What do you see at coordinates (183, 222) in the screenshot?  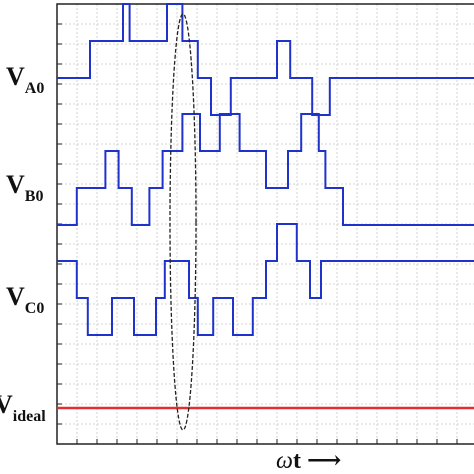 I see `highlight-ellipse` at bounding box center [183, 222].